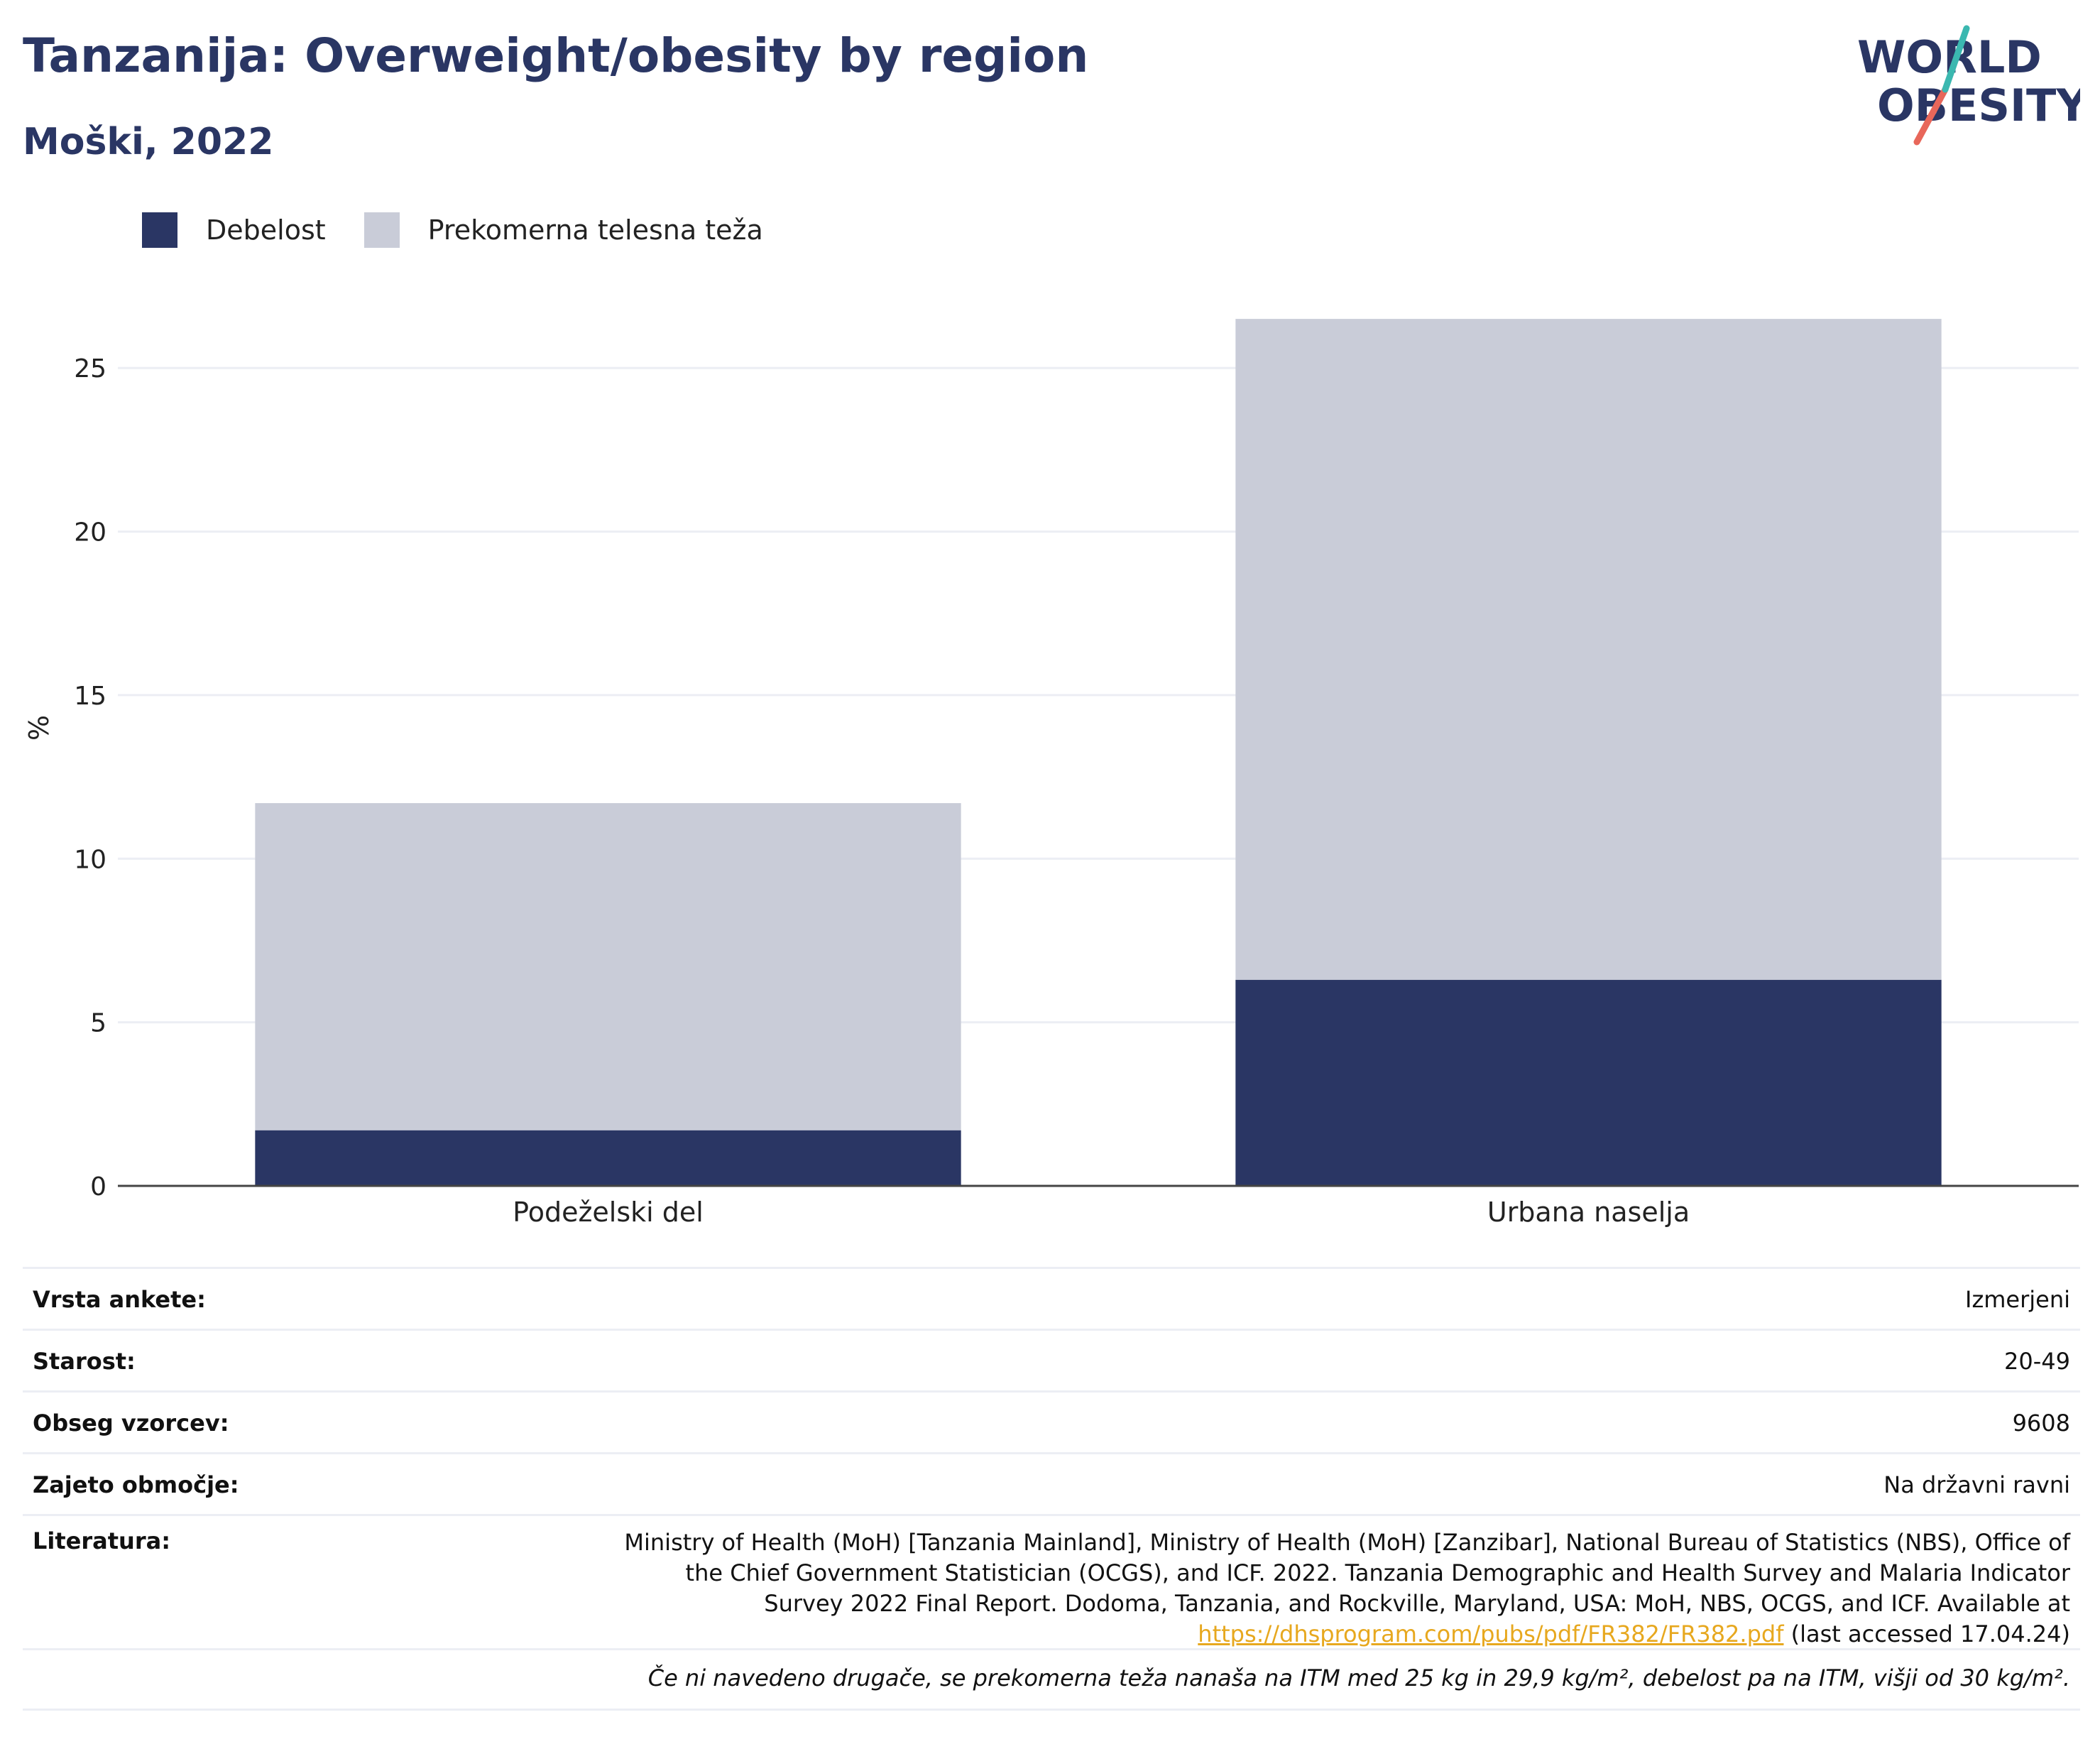 This screenshot has width=2100, height=1749. Describe the element at coordinates (98, 1187) in the screenshot. I see `y-tick-label: 0` at that location.